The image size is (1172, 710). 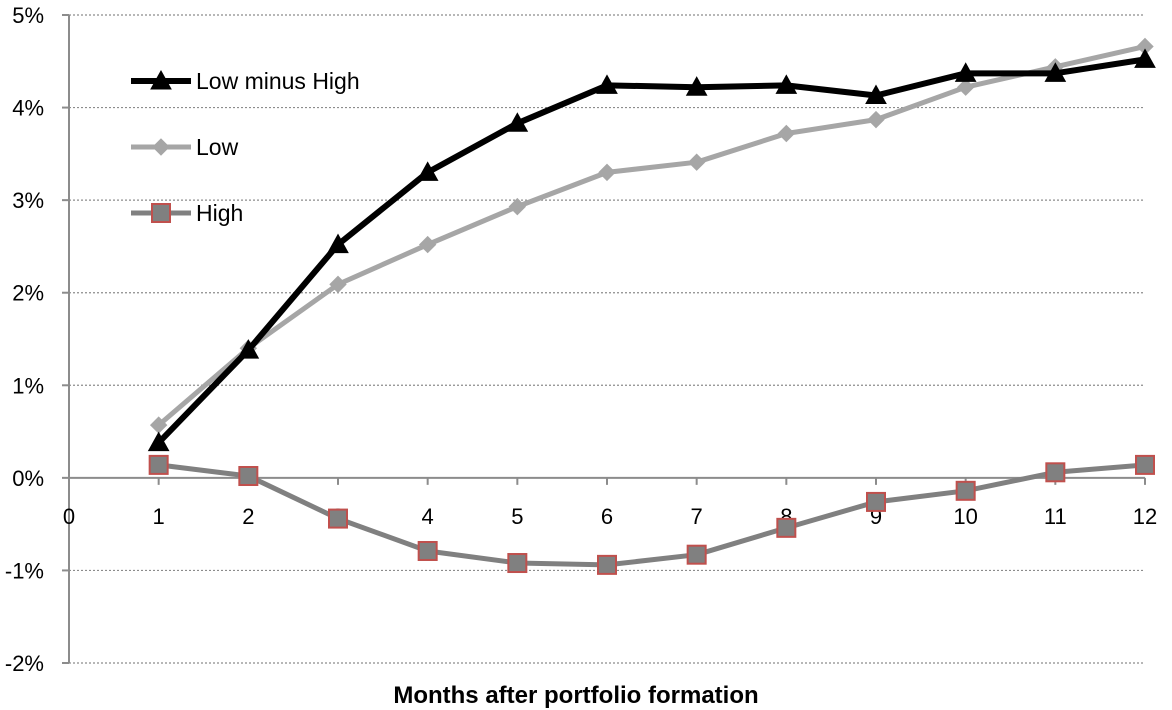 What do you see at coordinates (965, 516) in the screenshot?
I see `x-tick-label: 10` at bounding box center [965, 516].